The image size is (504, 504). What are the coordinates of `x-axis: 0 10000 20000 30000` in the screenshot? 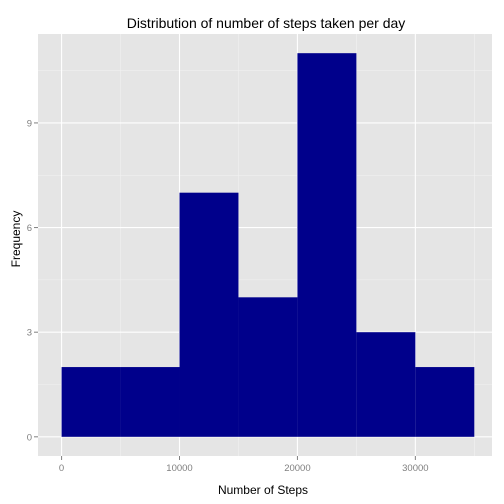 It's located at (244, 465).